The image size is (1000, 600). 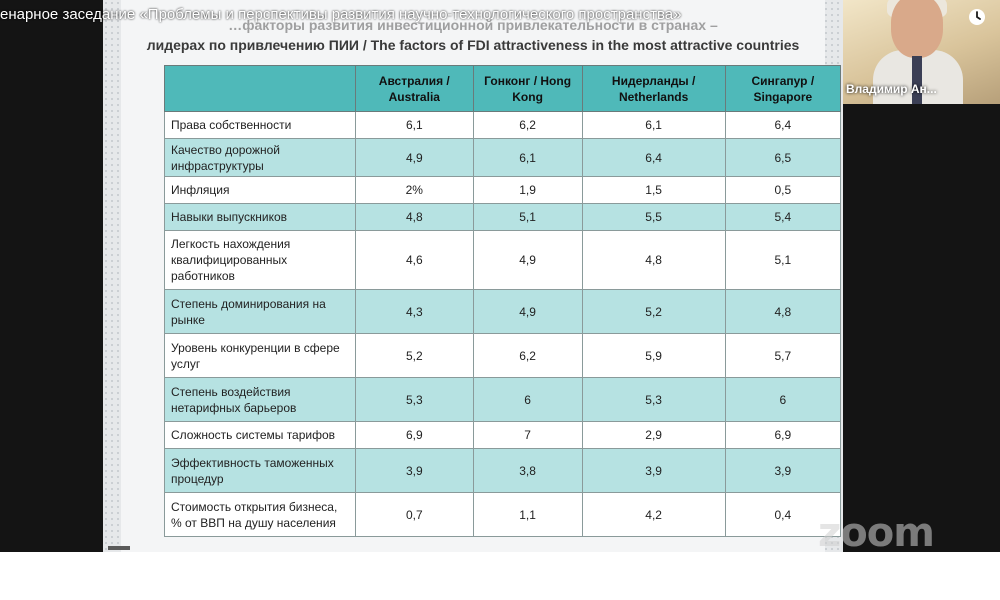 I want to click on clock-icon, so click(x=977, y=17).